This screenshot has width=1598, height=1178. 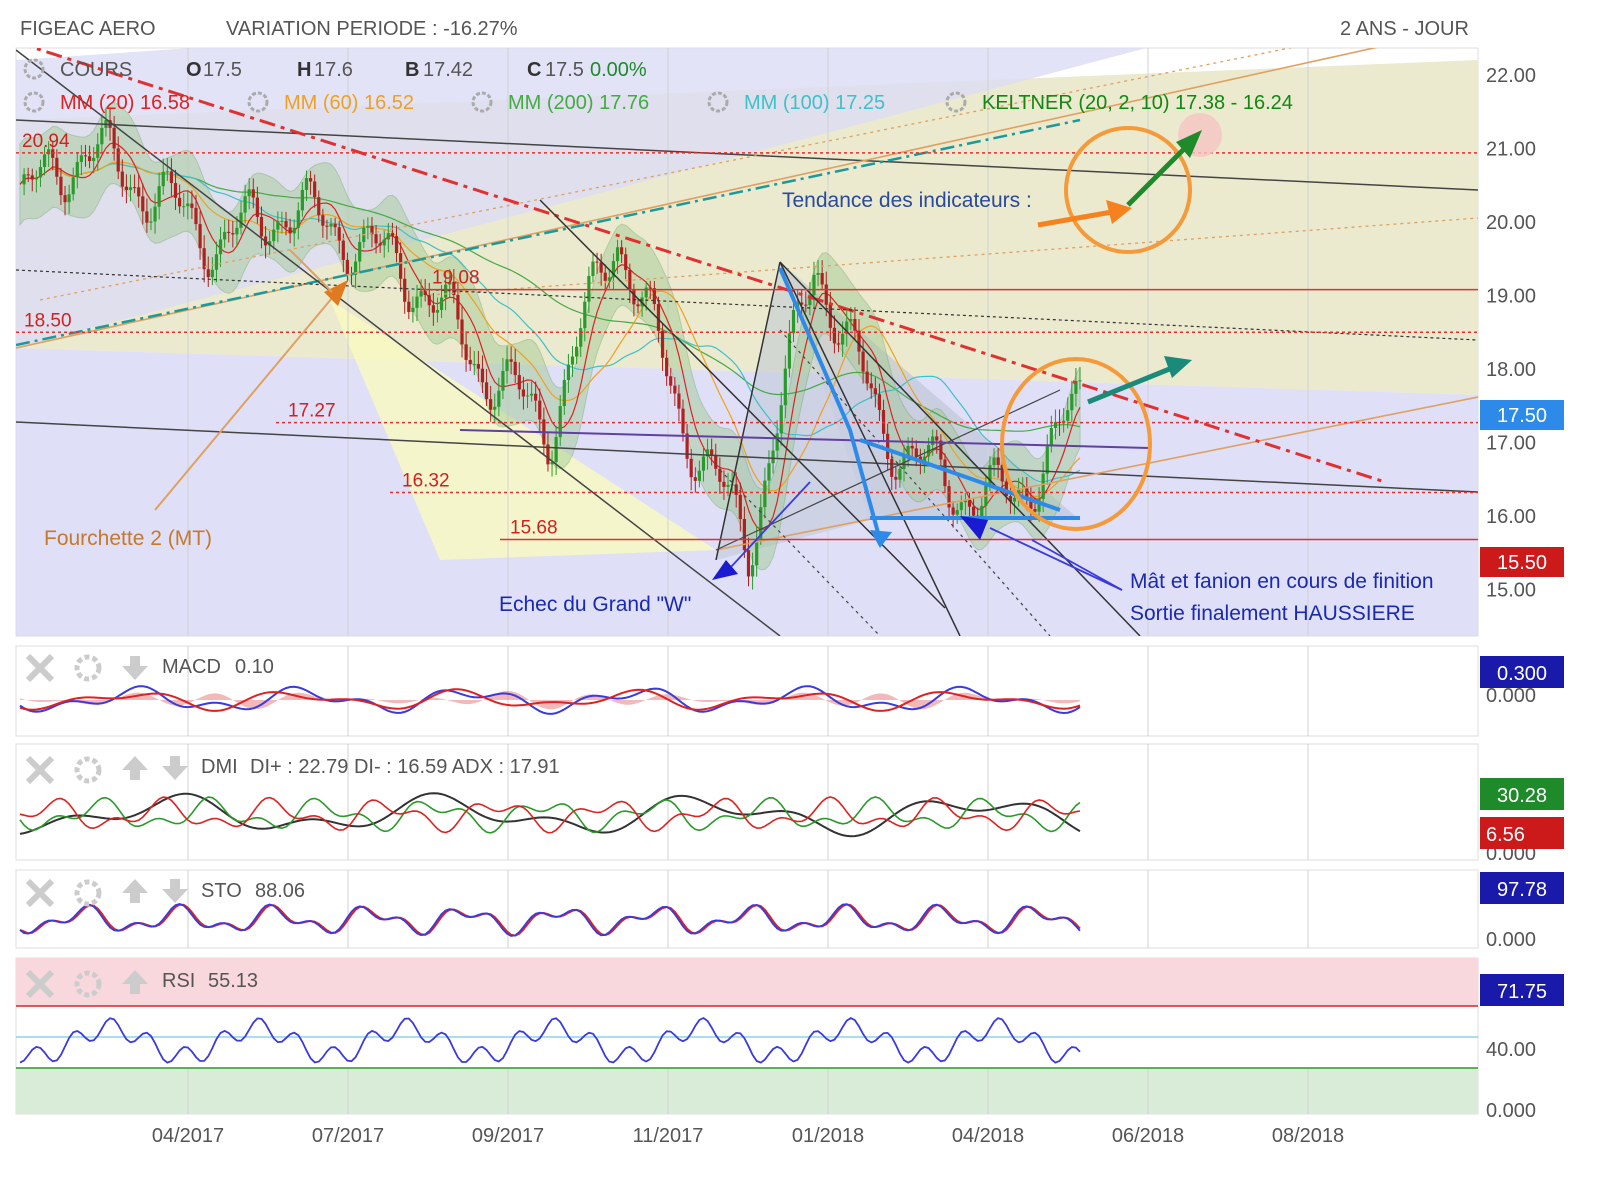 I want to click on mast-line, so click(x=748, y=411).